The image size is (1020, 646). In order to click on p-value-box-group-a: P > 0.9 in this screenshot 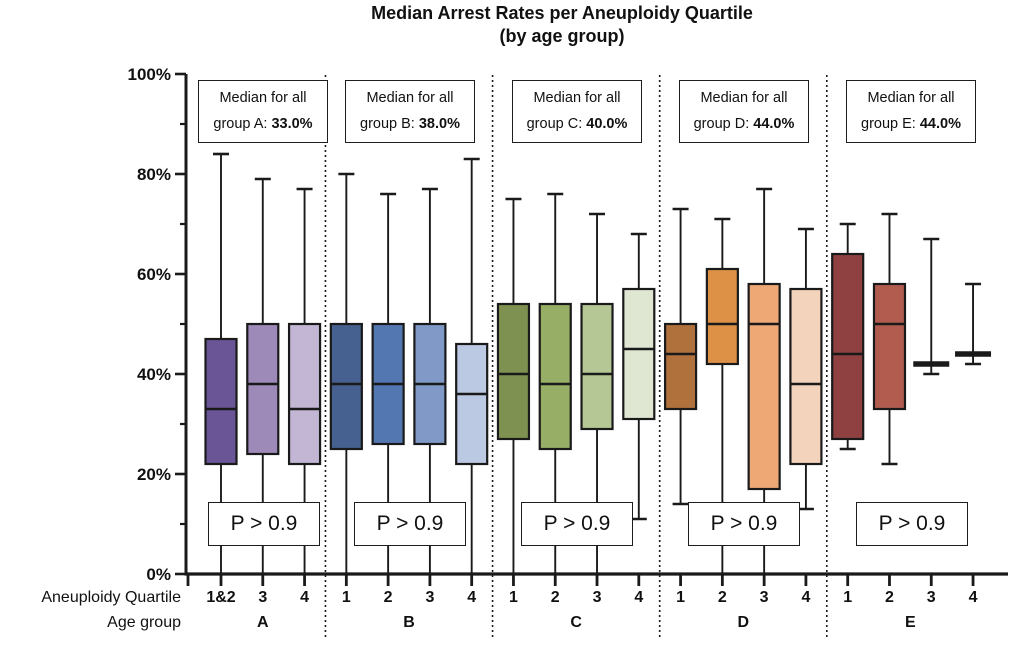, I will do `click(264, 524)`.